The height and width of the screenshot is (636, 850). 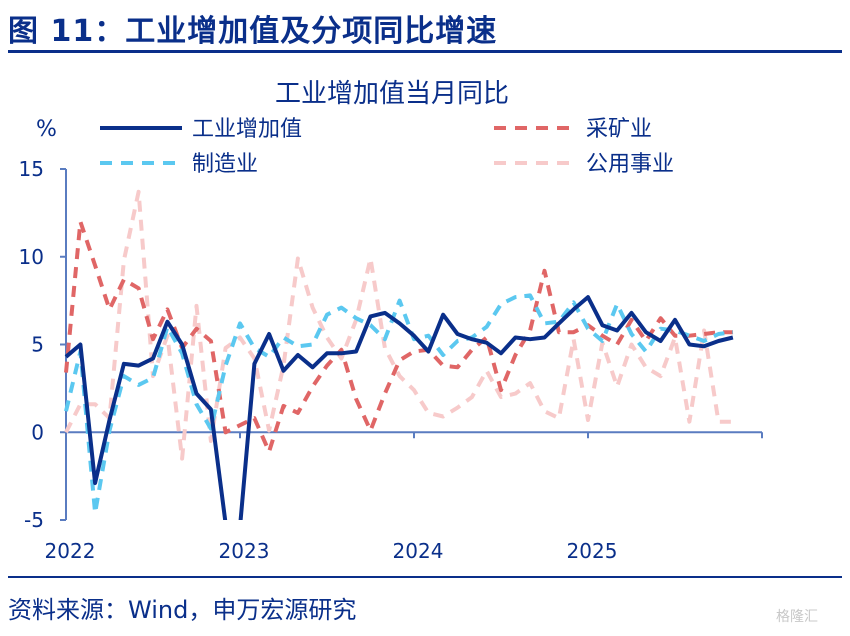 What do you see at coordinates (31, 257) in the screenshot?
I see `y-tick-label: 10` at bounding box center [31, 257].